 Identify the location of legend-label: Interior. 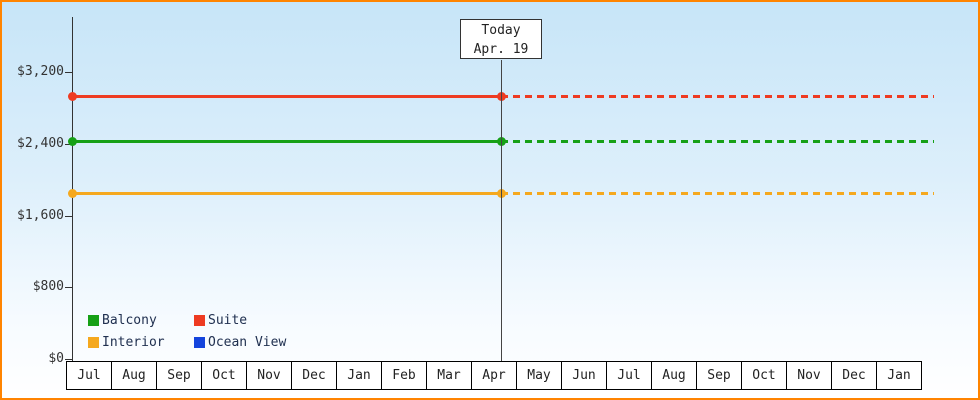
(133, 342).